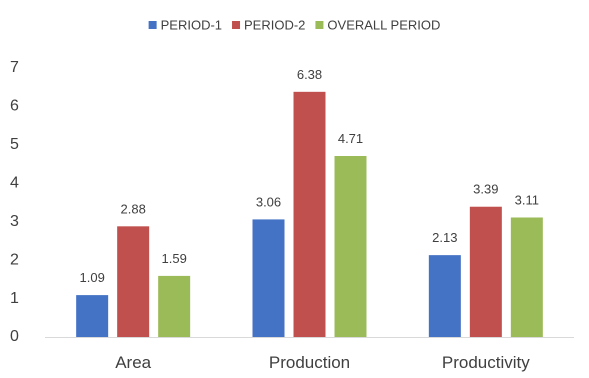 The image size is (589, 378). I want to click on y-tick-label: 1, so click(14, 298).